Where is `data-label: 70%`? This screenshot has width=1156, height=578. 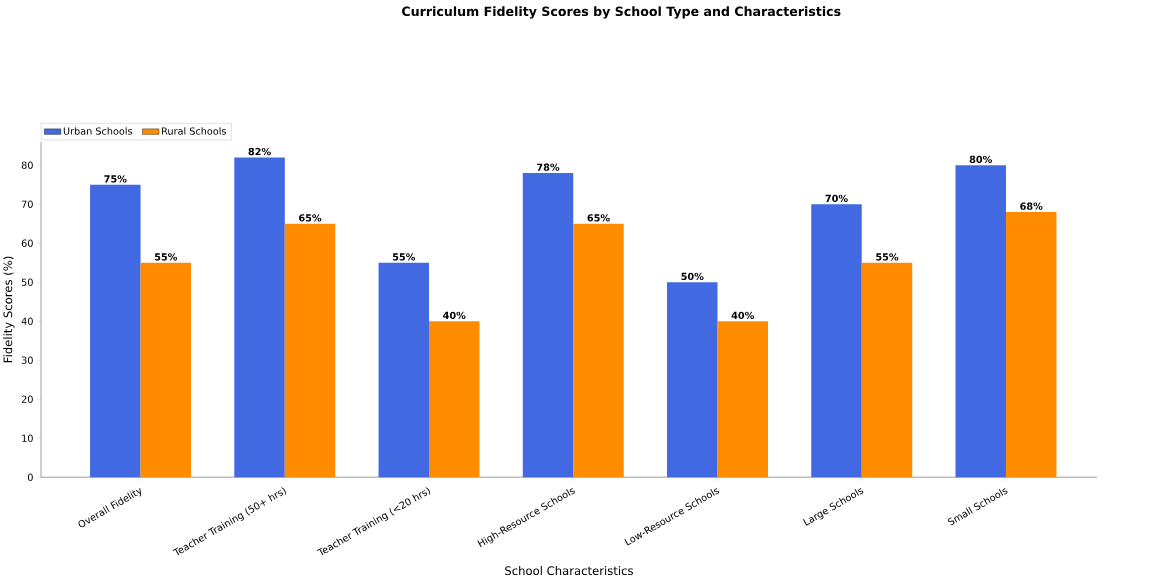
data-label: 70% is located at coordinates (836, 198).